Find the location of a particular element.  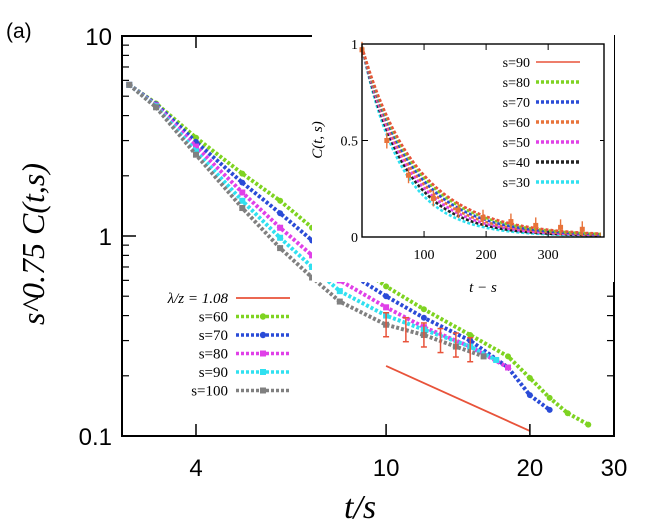

main-x-axis-label: t/s is located at coordinates (360, 507).